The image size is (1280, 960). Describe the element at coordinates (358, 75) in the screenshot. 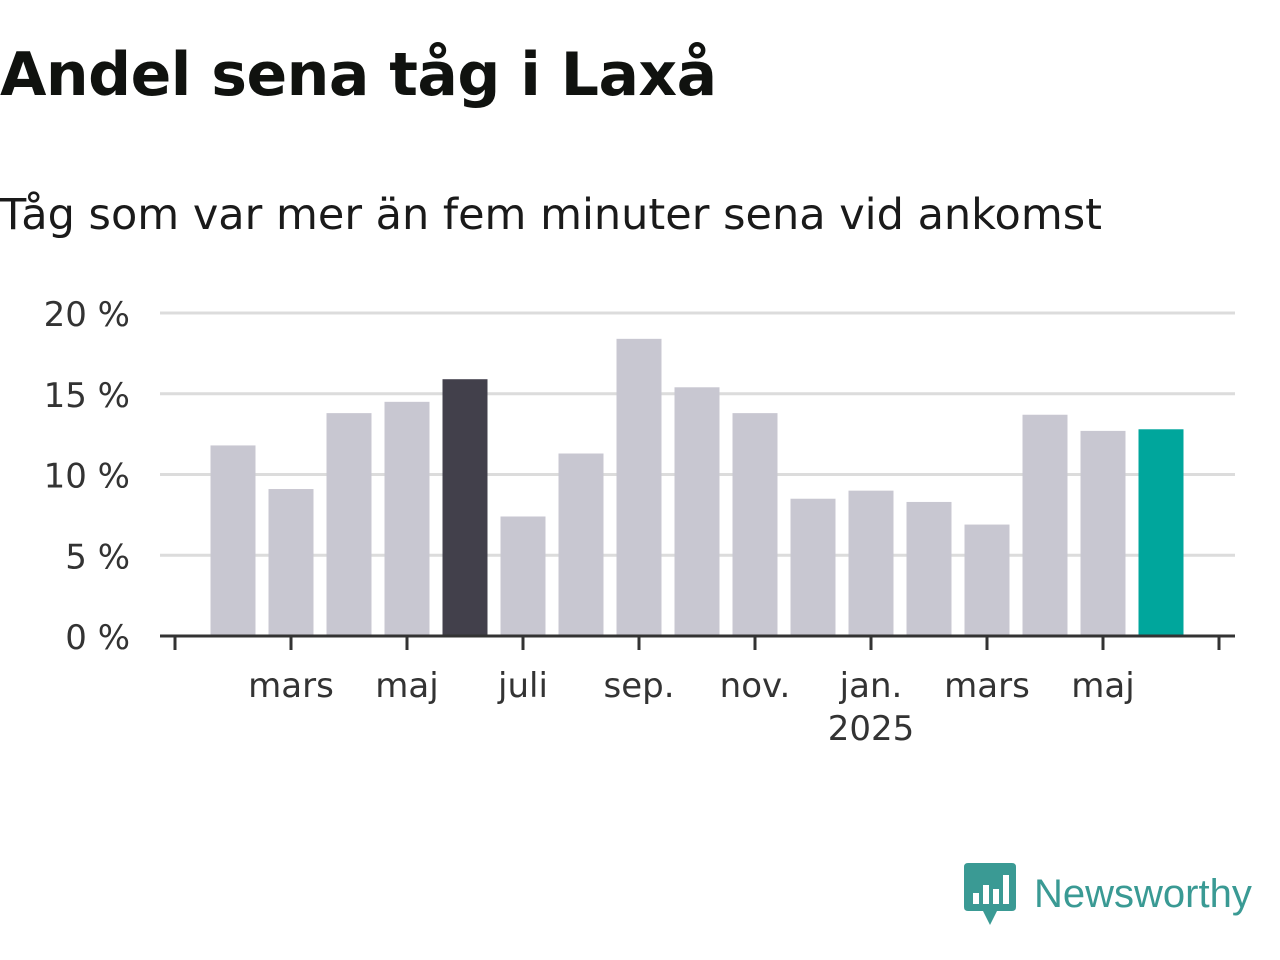

I see `chart-title: Andel sena tåg i Laxå` at that location.